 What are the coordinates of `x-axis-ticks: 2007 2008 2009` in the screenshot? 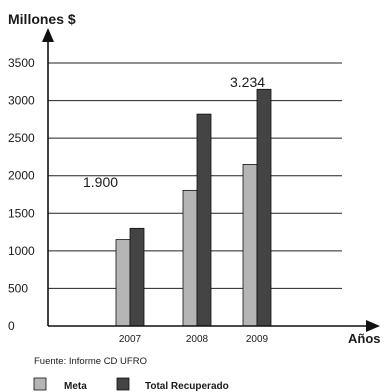 It's located at (194, 339).